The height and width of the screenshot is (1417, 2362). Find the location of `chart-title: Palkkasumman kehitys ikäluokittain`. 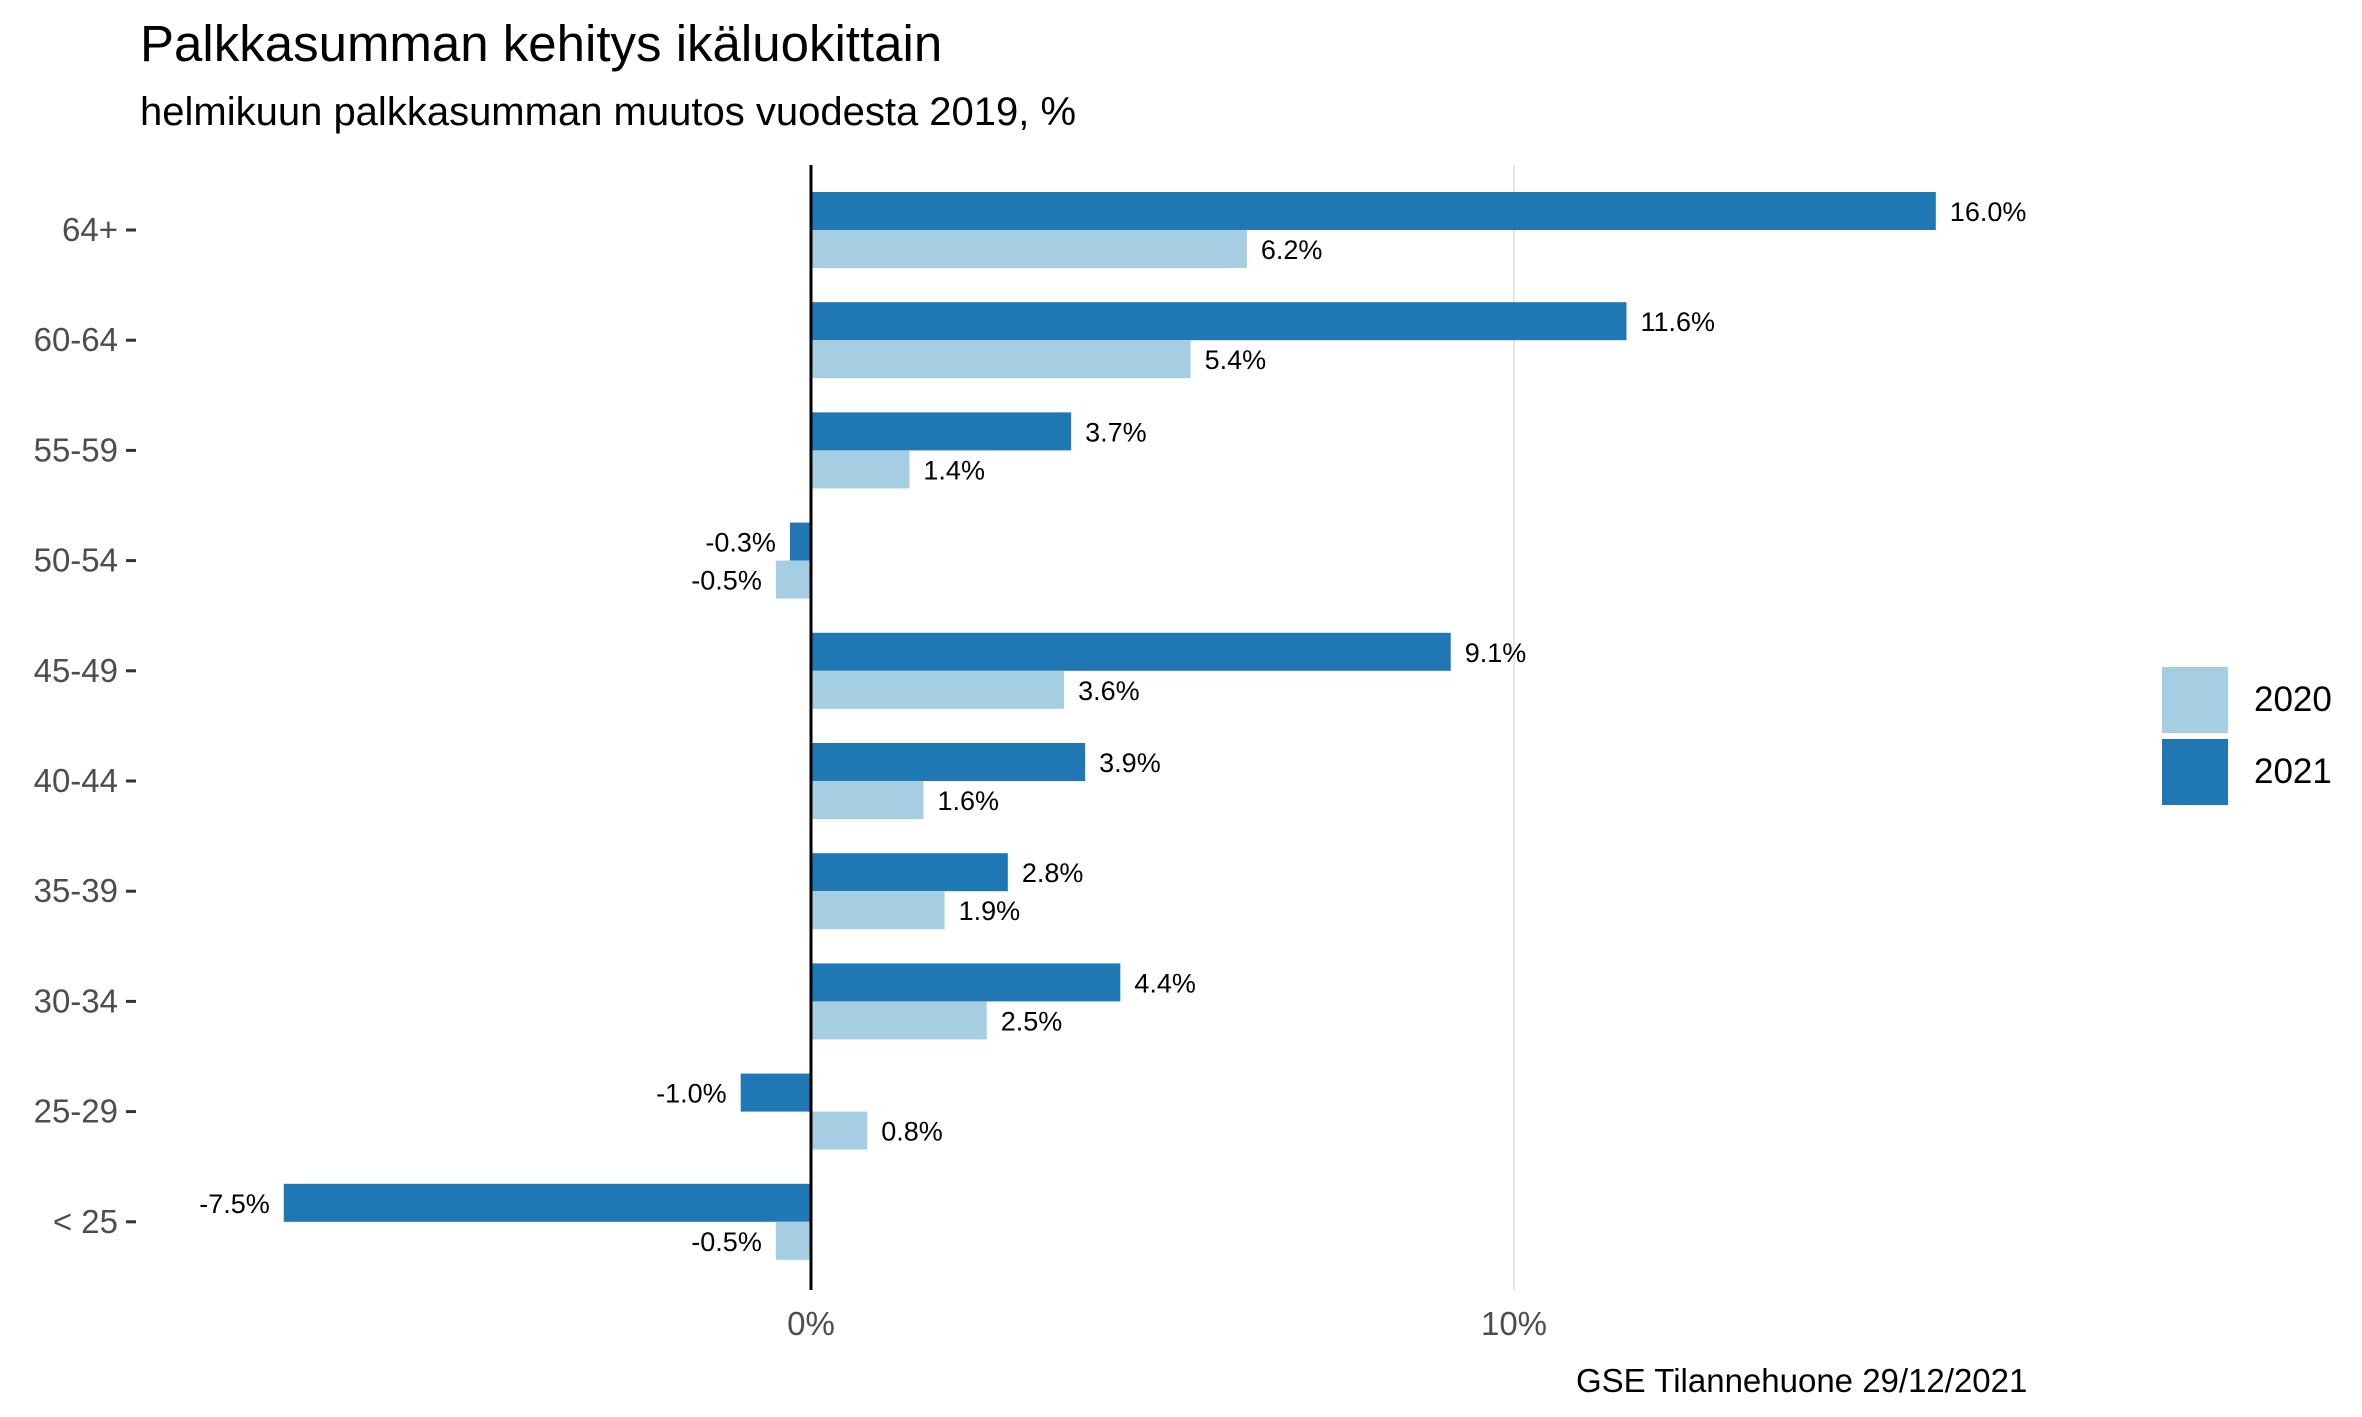

chart-title: Palkkasumman kehitys ikäluokittain is located at coordinates (541, 43).